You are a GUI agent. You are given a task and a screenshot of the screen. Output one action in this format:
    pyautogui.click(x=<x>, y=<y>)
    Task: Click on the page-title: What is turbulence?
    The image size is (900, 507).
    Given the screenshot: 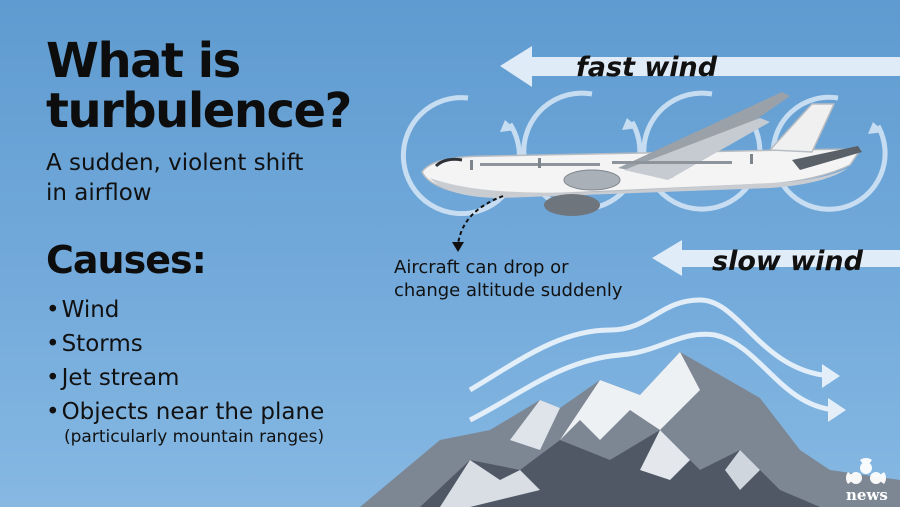 What is the action you would take?
    pyautogui.click(x=199, y=86)
    